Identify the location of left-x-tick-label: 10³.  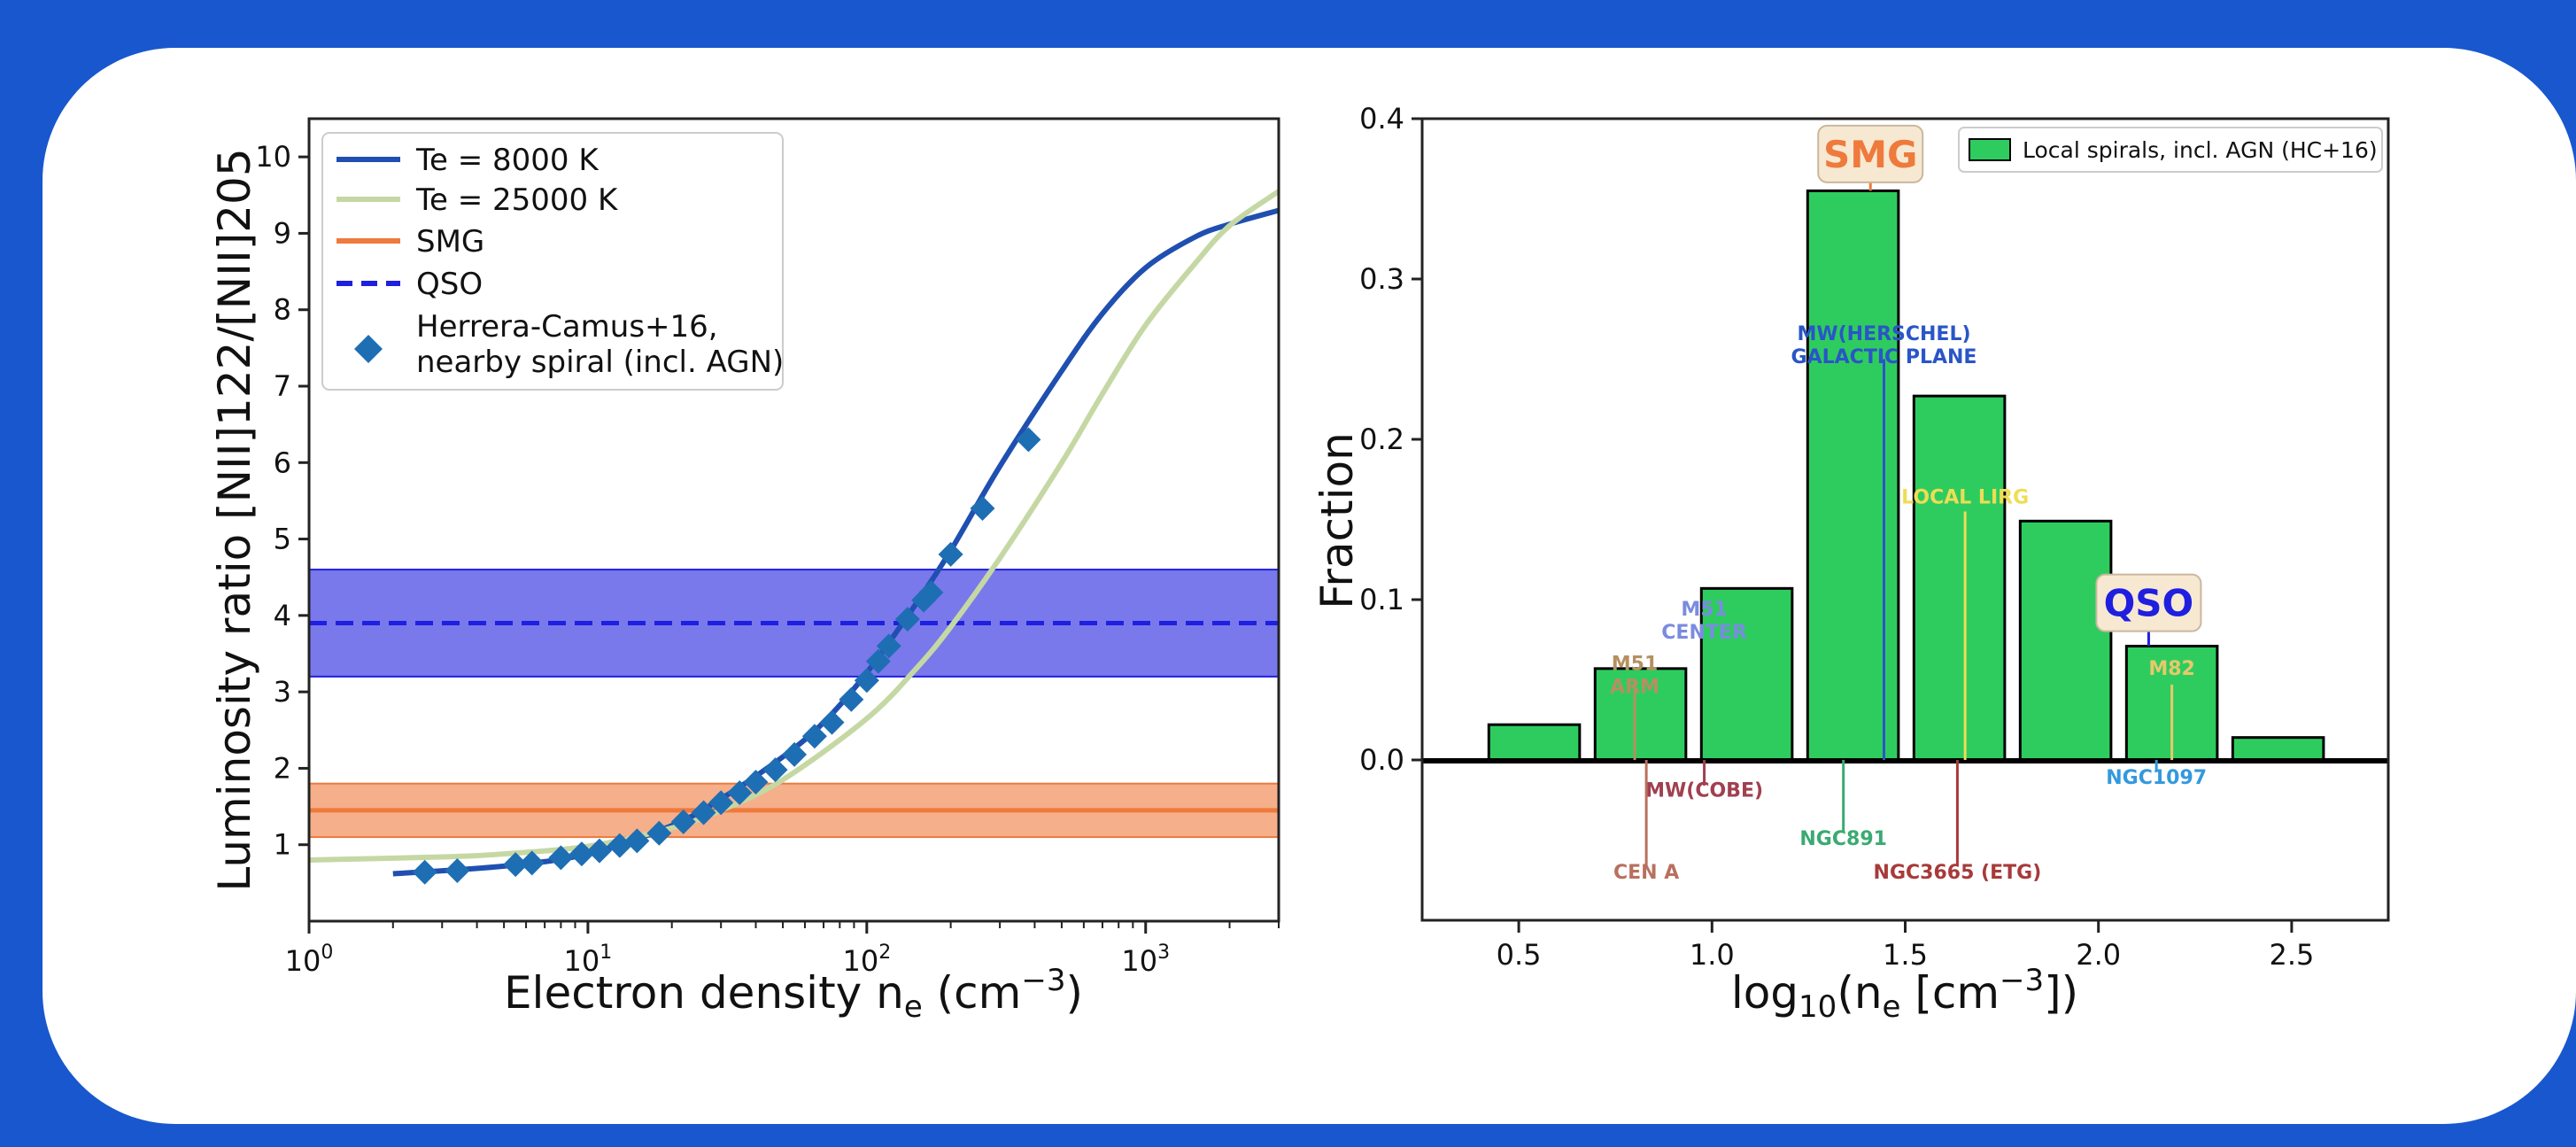
(1145, 960).